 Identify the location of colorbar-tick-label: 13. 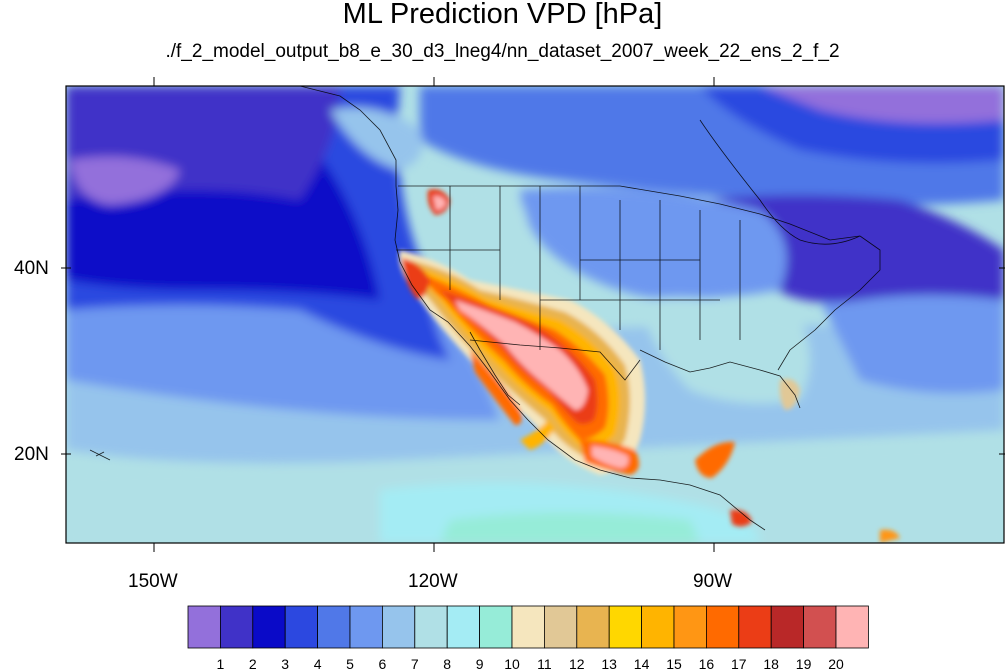
(609, 664).